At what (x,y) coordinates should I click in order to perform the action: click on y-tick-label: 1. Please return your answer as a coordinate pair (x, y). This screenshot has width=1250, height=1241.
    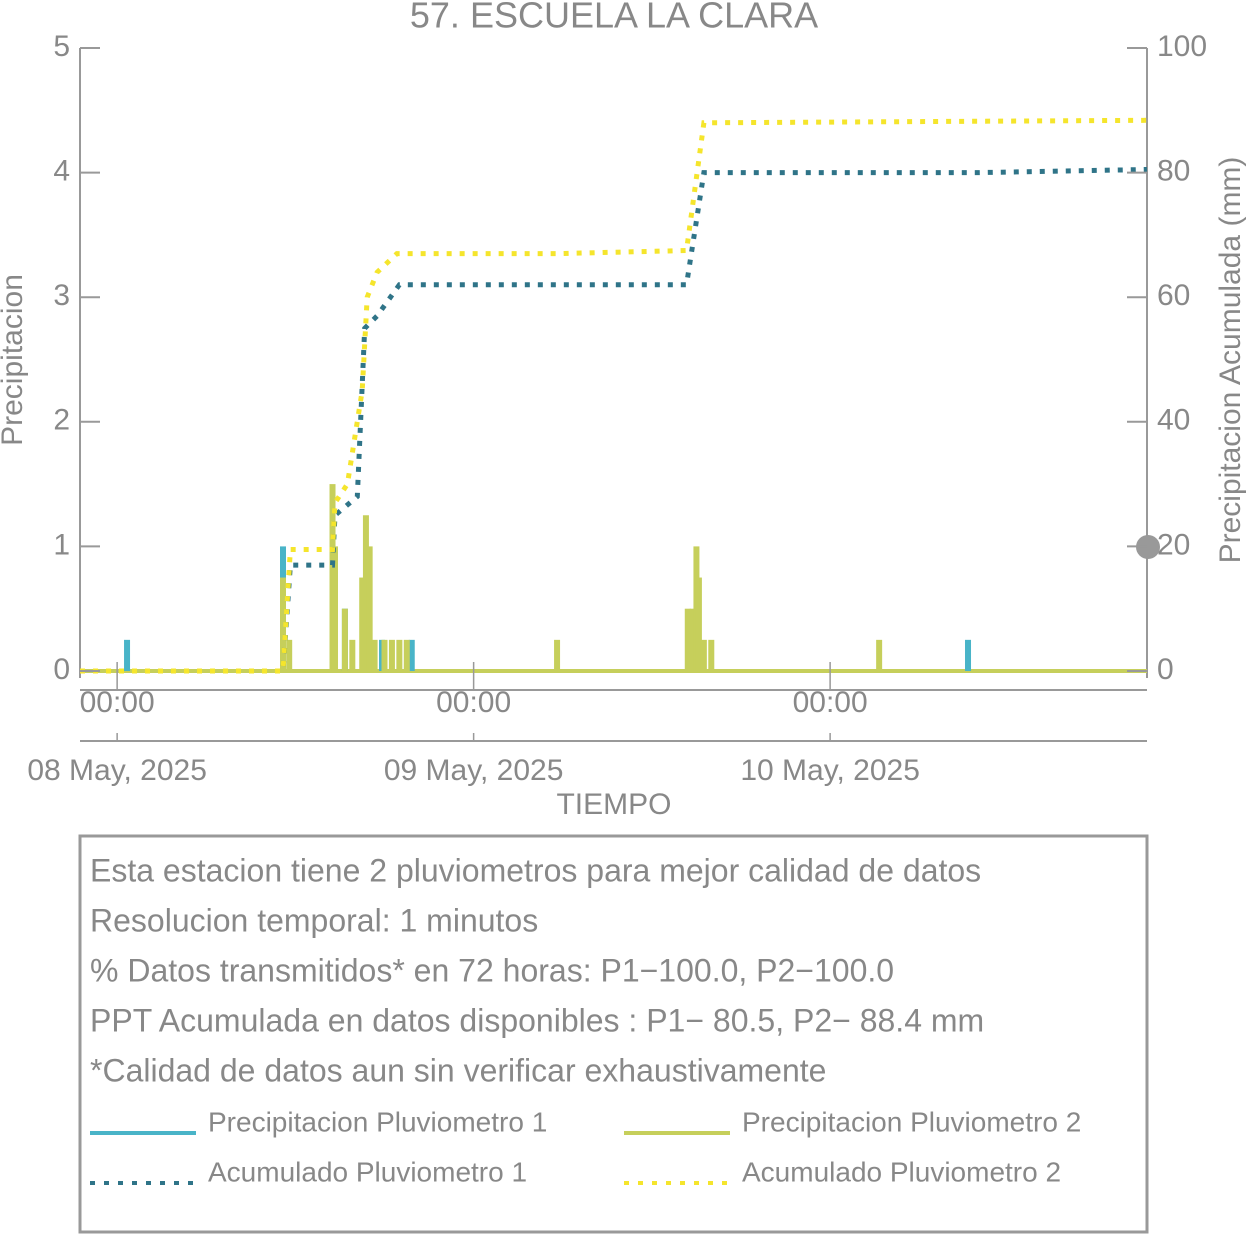
    Looking at the image, I should click on (61, 544).